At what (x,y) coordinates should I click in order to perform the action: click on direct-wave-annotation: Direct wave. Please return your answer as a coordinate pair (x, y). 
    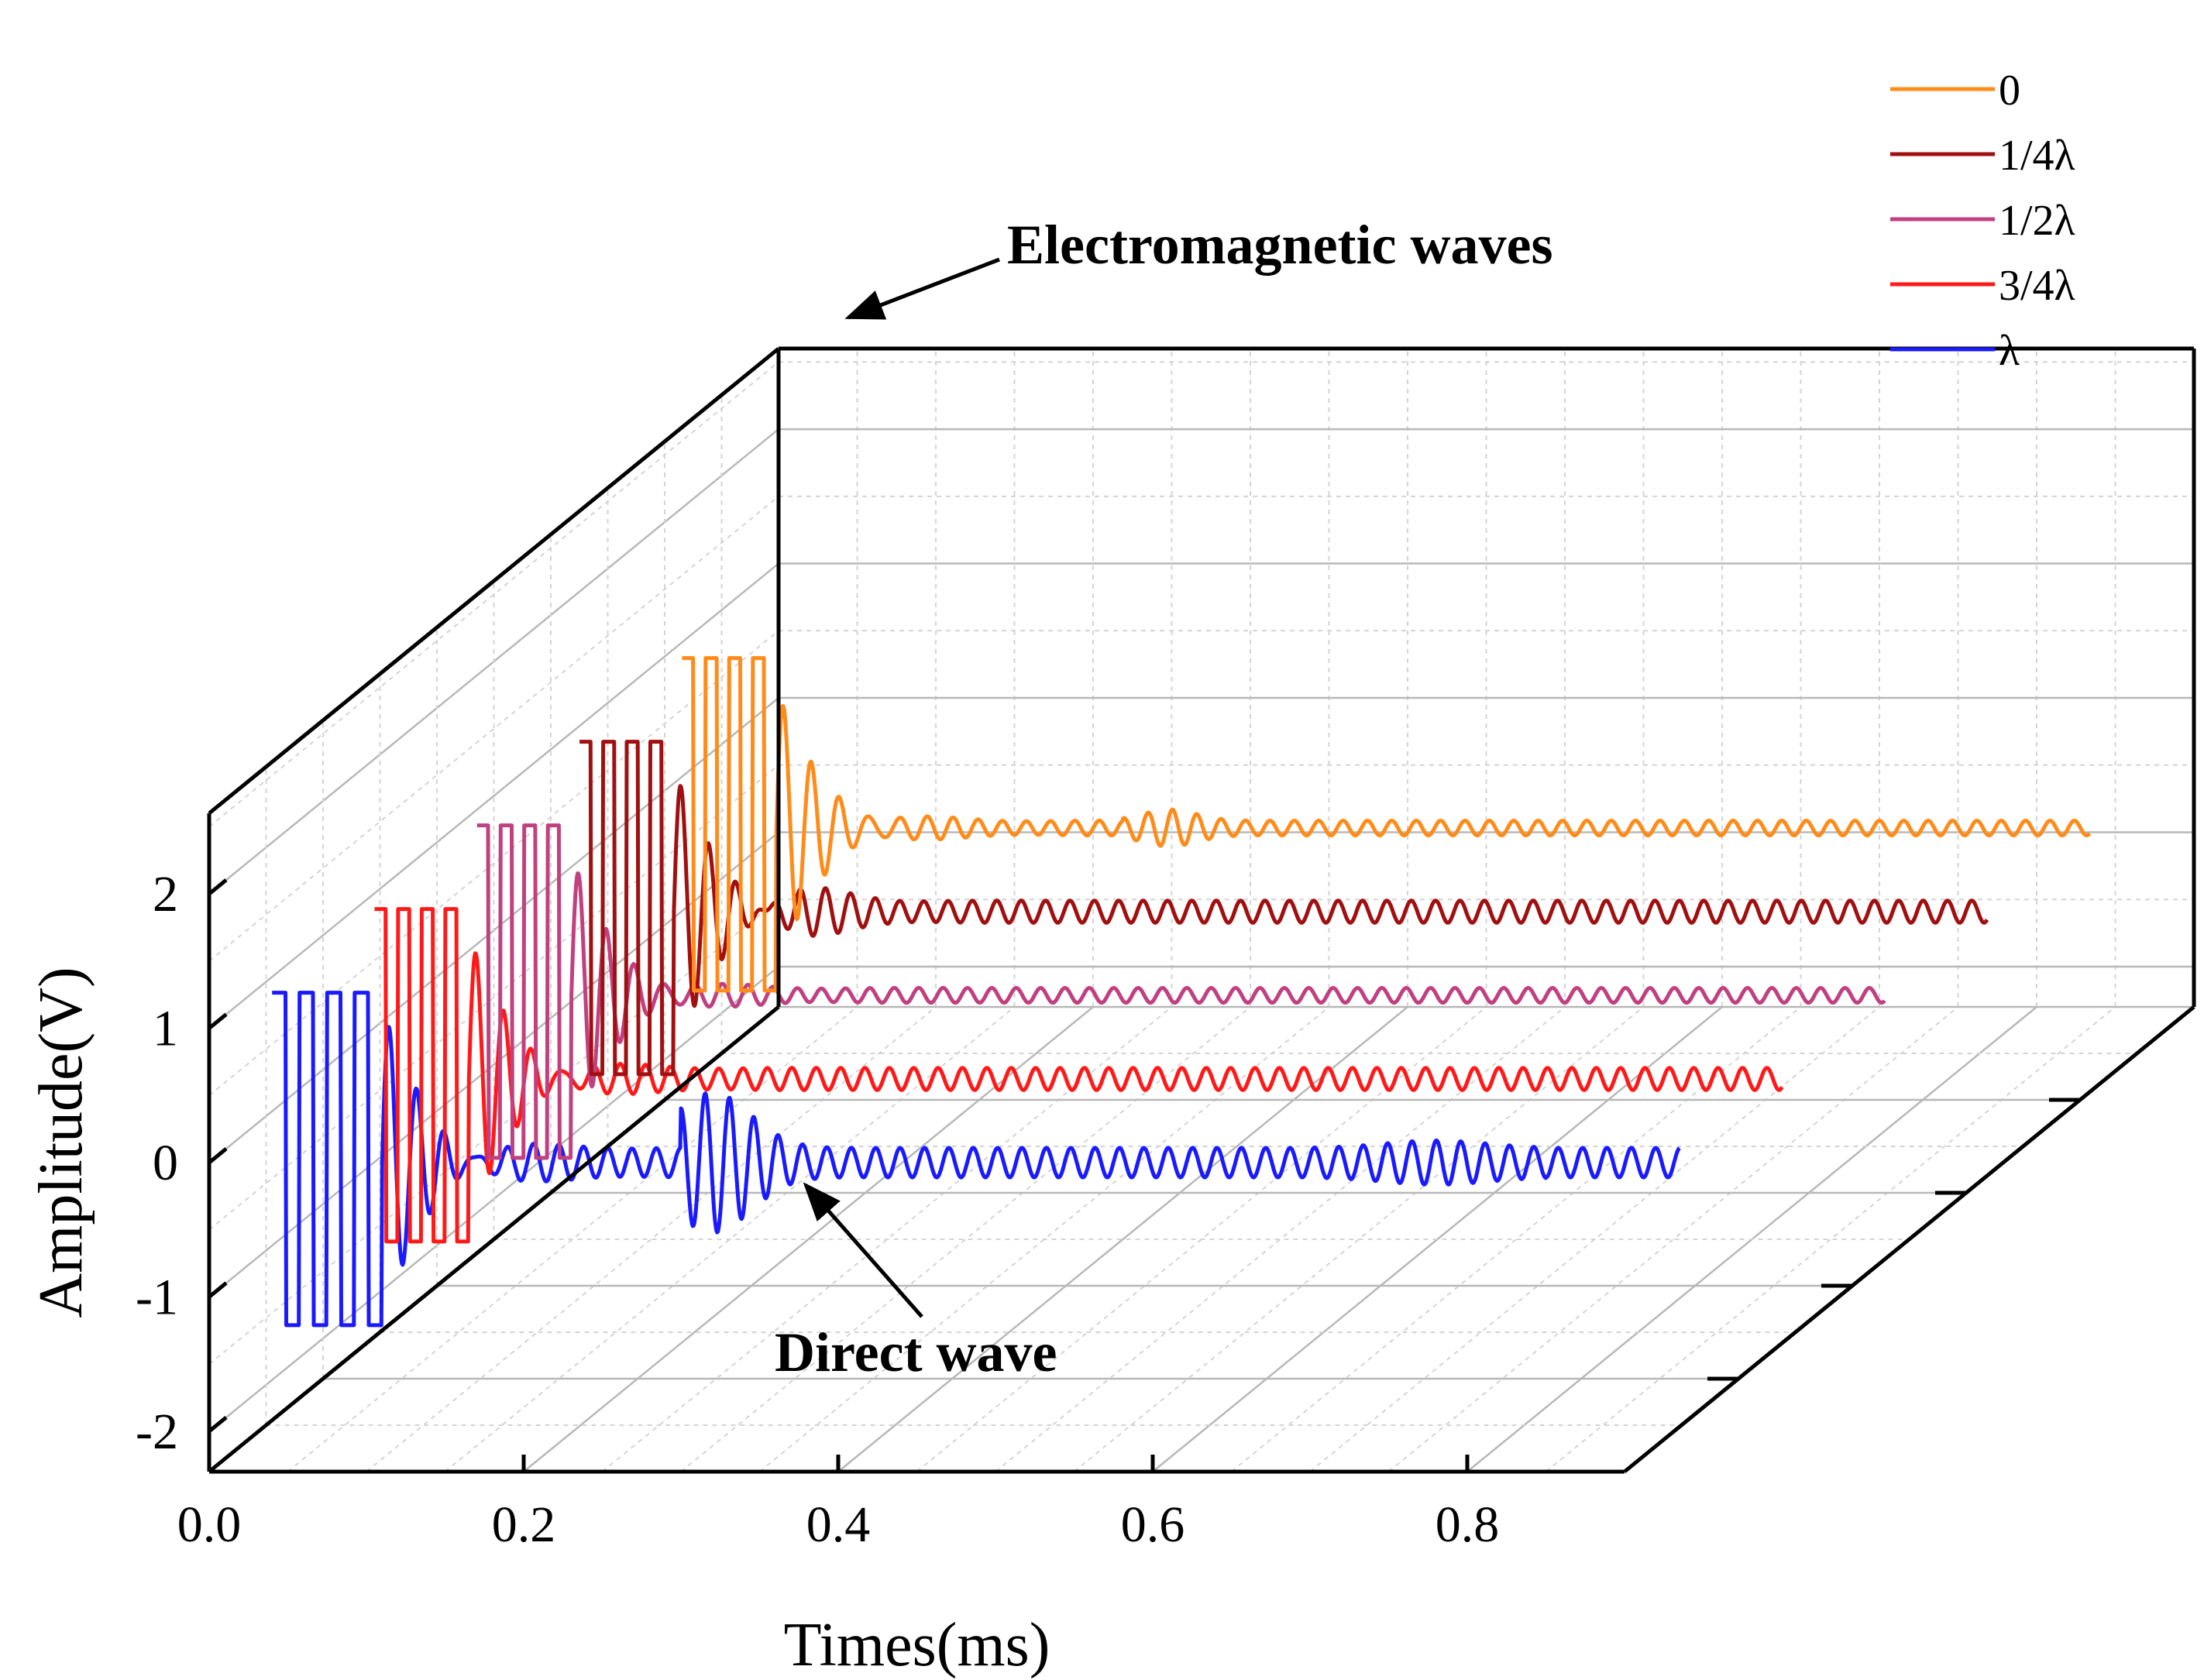
    Looking at the image, I should click on (916, 1352).